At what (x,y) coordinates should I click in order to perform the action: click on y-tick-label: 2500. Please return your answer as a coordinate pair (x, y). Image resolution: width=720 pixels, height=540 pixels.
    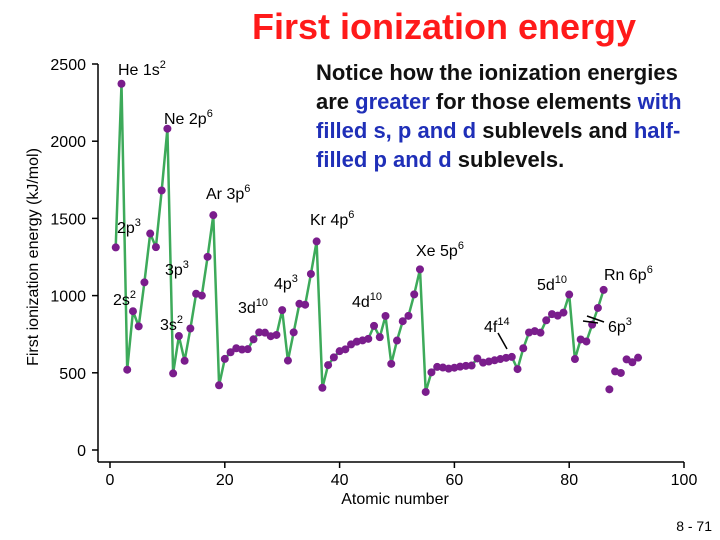
    Looking at the image, I should click on (68, 65).